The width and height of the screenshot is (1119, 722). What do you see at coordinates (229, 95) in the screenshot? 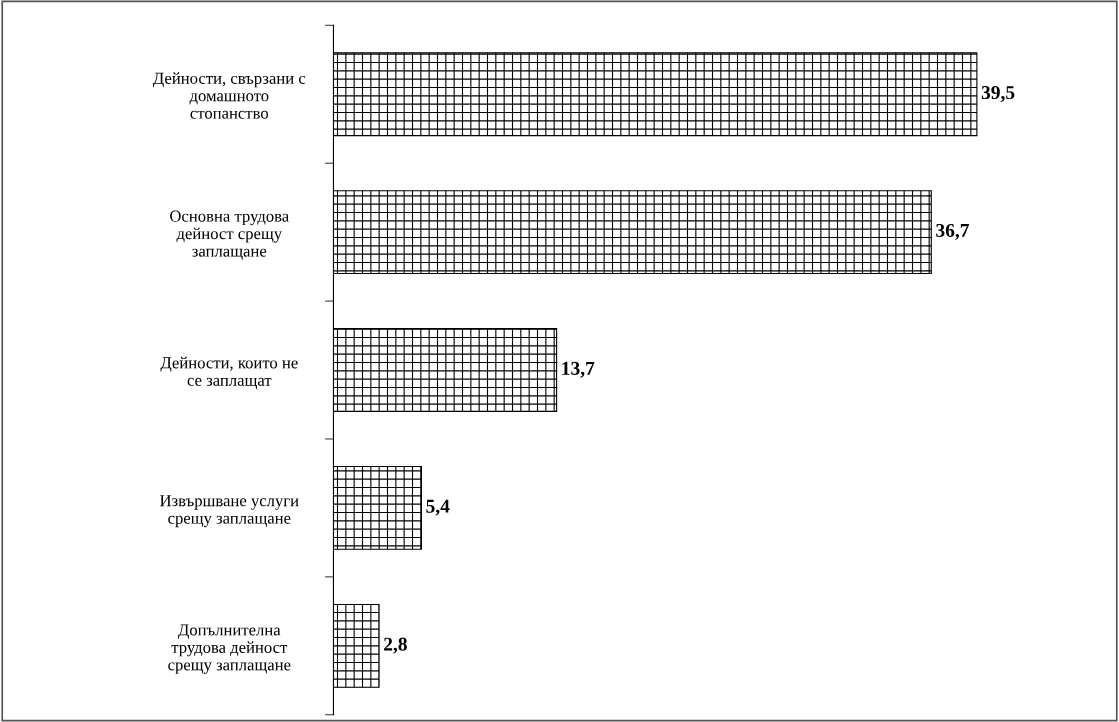
I see `y-tick-label: Дейности, свързани с домашното стопанство` at bounding box center [229, 95].